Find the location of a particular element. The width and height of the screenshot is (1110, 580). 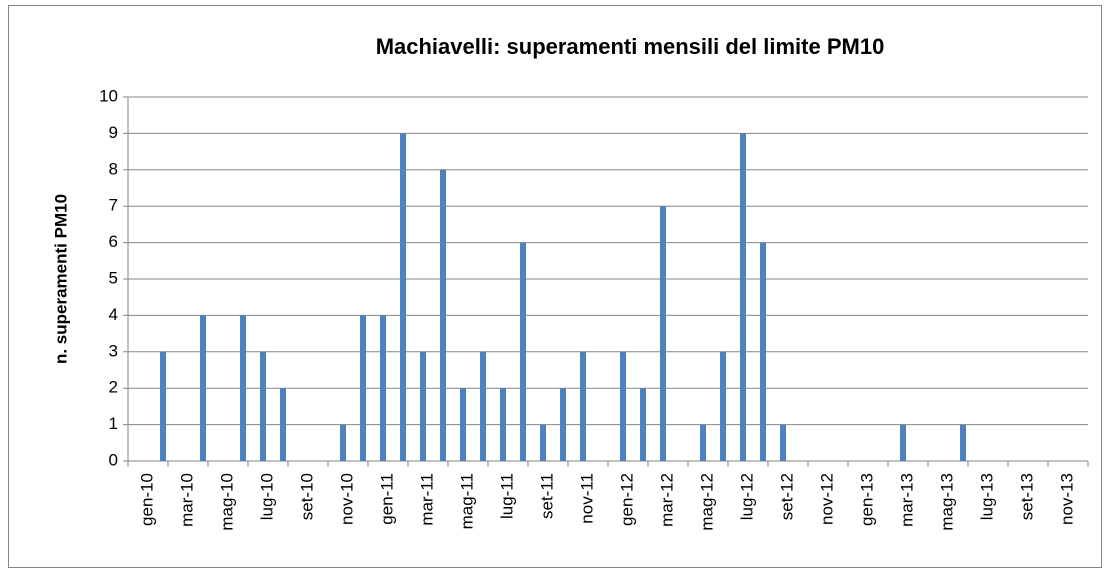

y-tick-label: 6 is located at coordinates (113, 241).